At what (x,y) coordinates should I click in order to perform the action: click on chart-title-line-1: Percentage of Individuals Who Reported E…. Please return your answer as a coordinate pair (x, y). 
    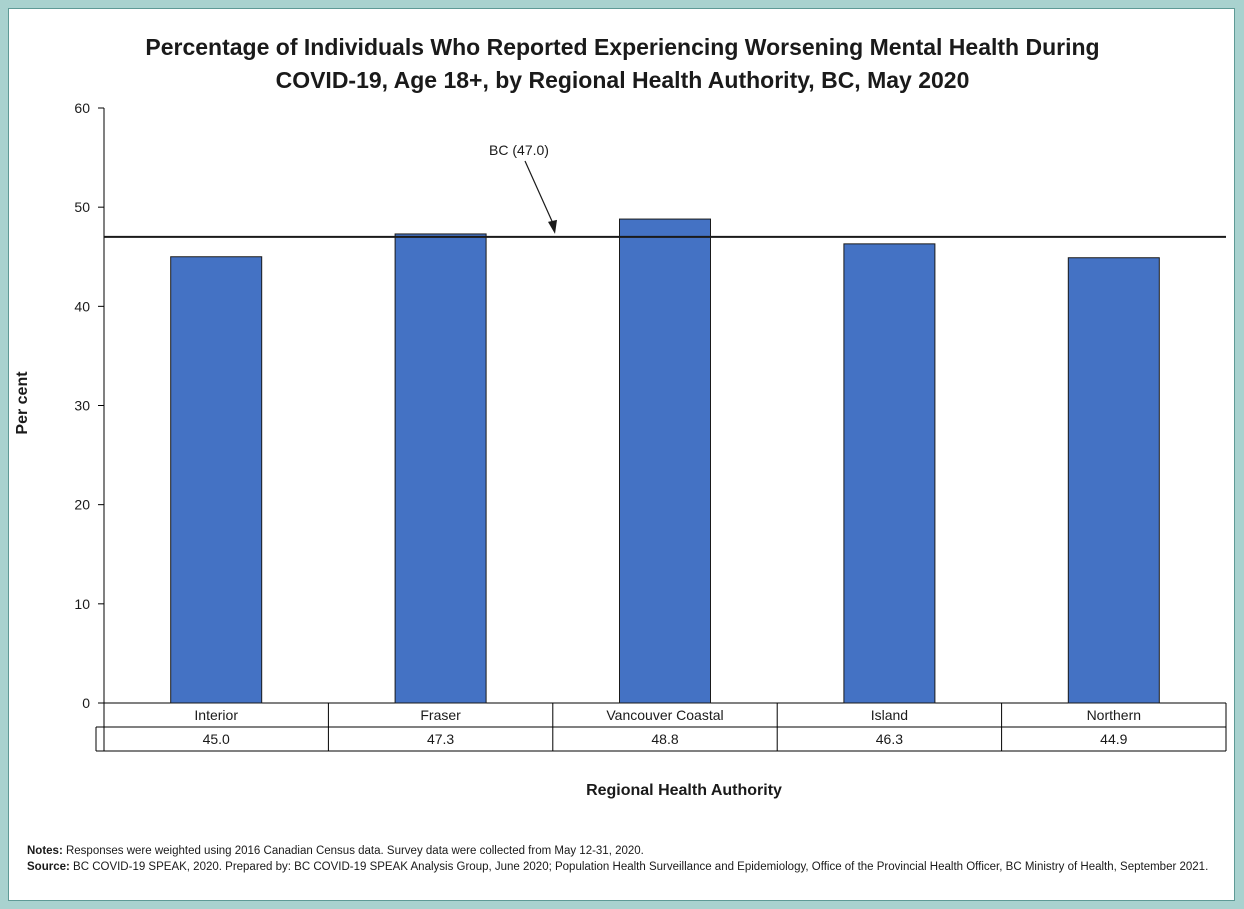
    Looking at the image, I should click on (622, 47).